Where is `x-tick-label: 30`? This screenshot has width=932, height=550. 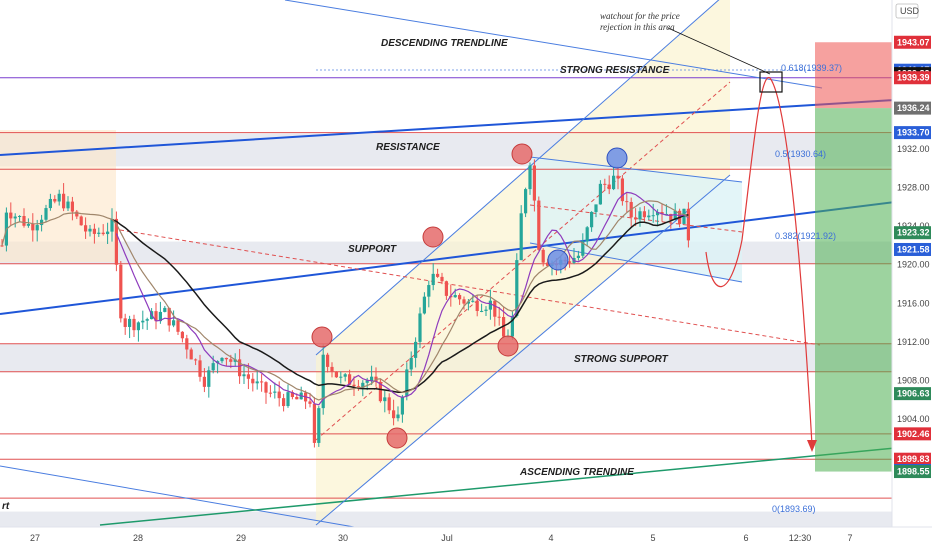
x-tick-label: 30 is located at coordinates (343, 538).